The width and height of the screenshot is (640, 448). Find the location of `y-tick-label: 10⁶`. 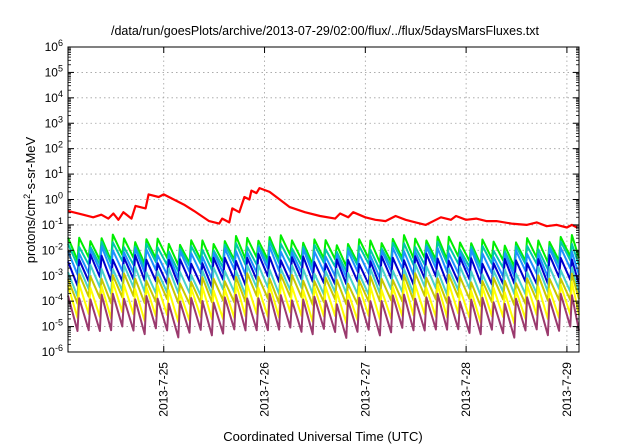

y-tick-label: 10⁶ is located at coordinates (54, 46).